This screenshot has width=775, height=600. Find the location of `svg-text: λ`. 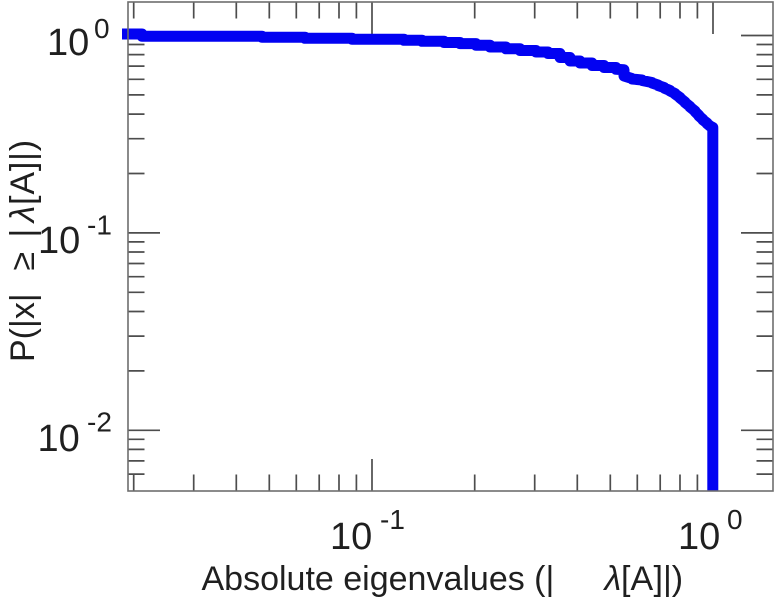

svg-text: λ is located at coordinates (612, 579).